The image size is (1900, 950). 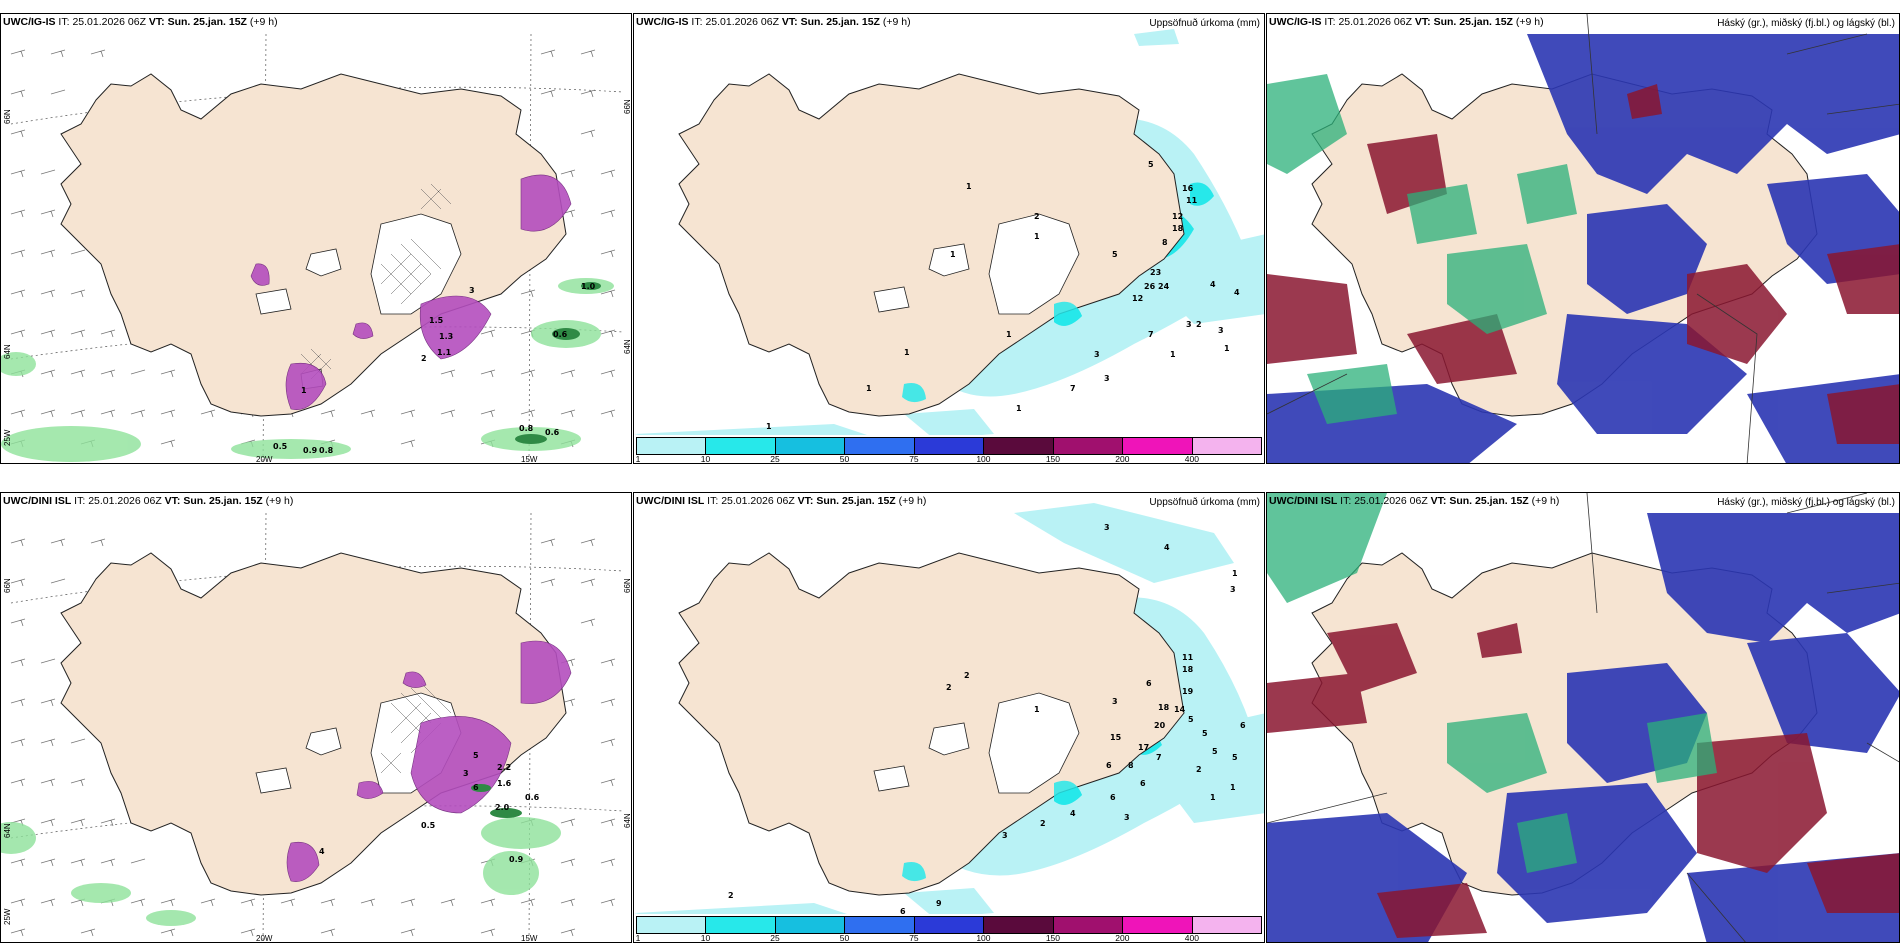 I want to click on value-label: 2.2, so click(x=504, y=767).